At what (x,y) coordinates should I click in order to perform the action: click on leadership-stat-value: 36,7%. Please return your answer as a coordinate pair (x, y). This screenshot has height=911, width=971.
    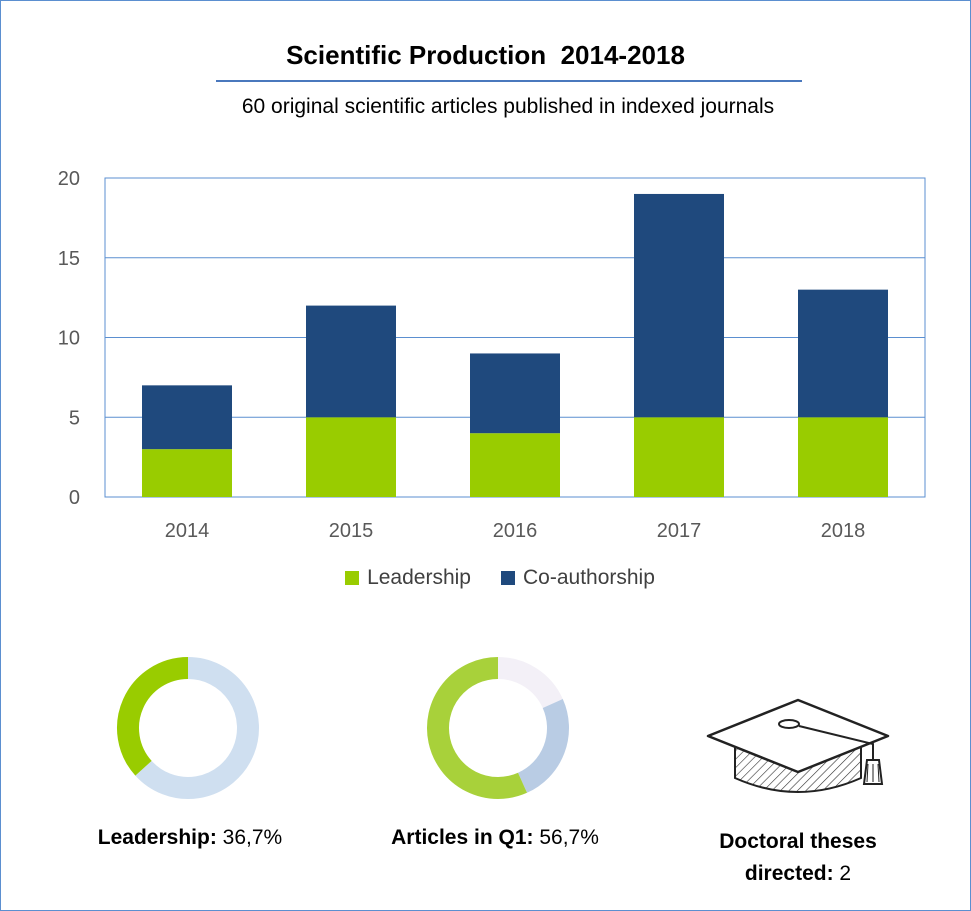
    Looking at the image, I should click on (252, 837).